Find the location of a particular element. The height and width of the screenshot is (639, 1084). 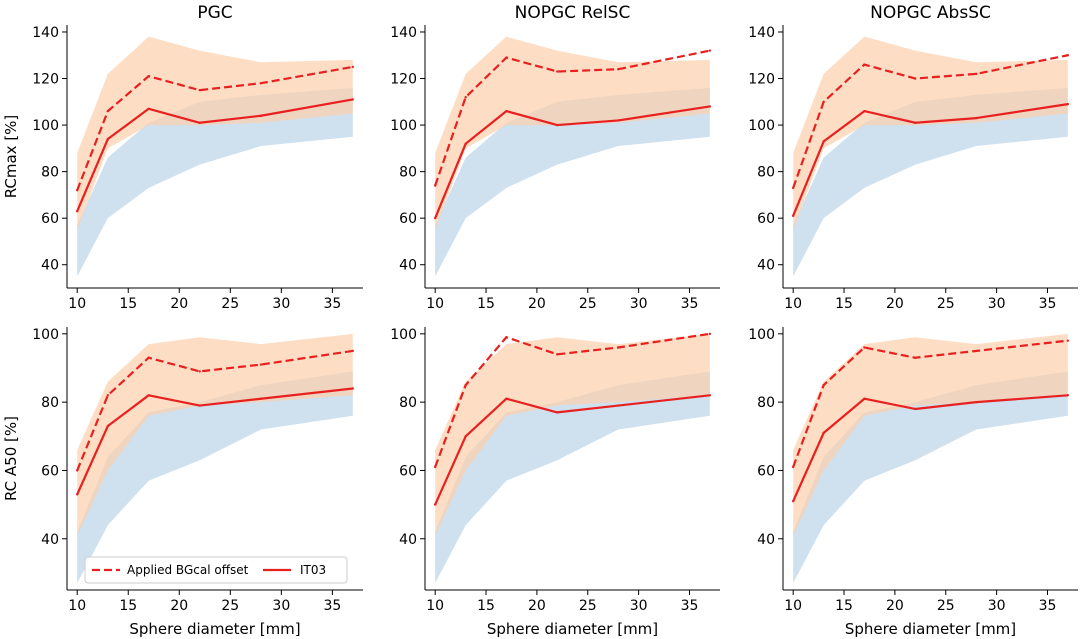

panel-title: PGC is located at coordinates (214, 13).